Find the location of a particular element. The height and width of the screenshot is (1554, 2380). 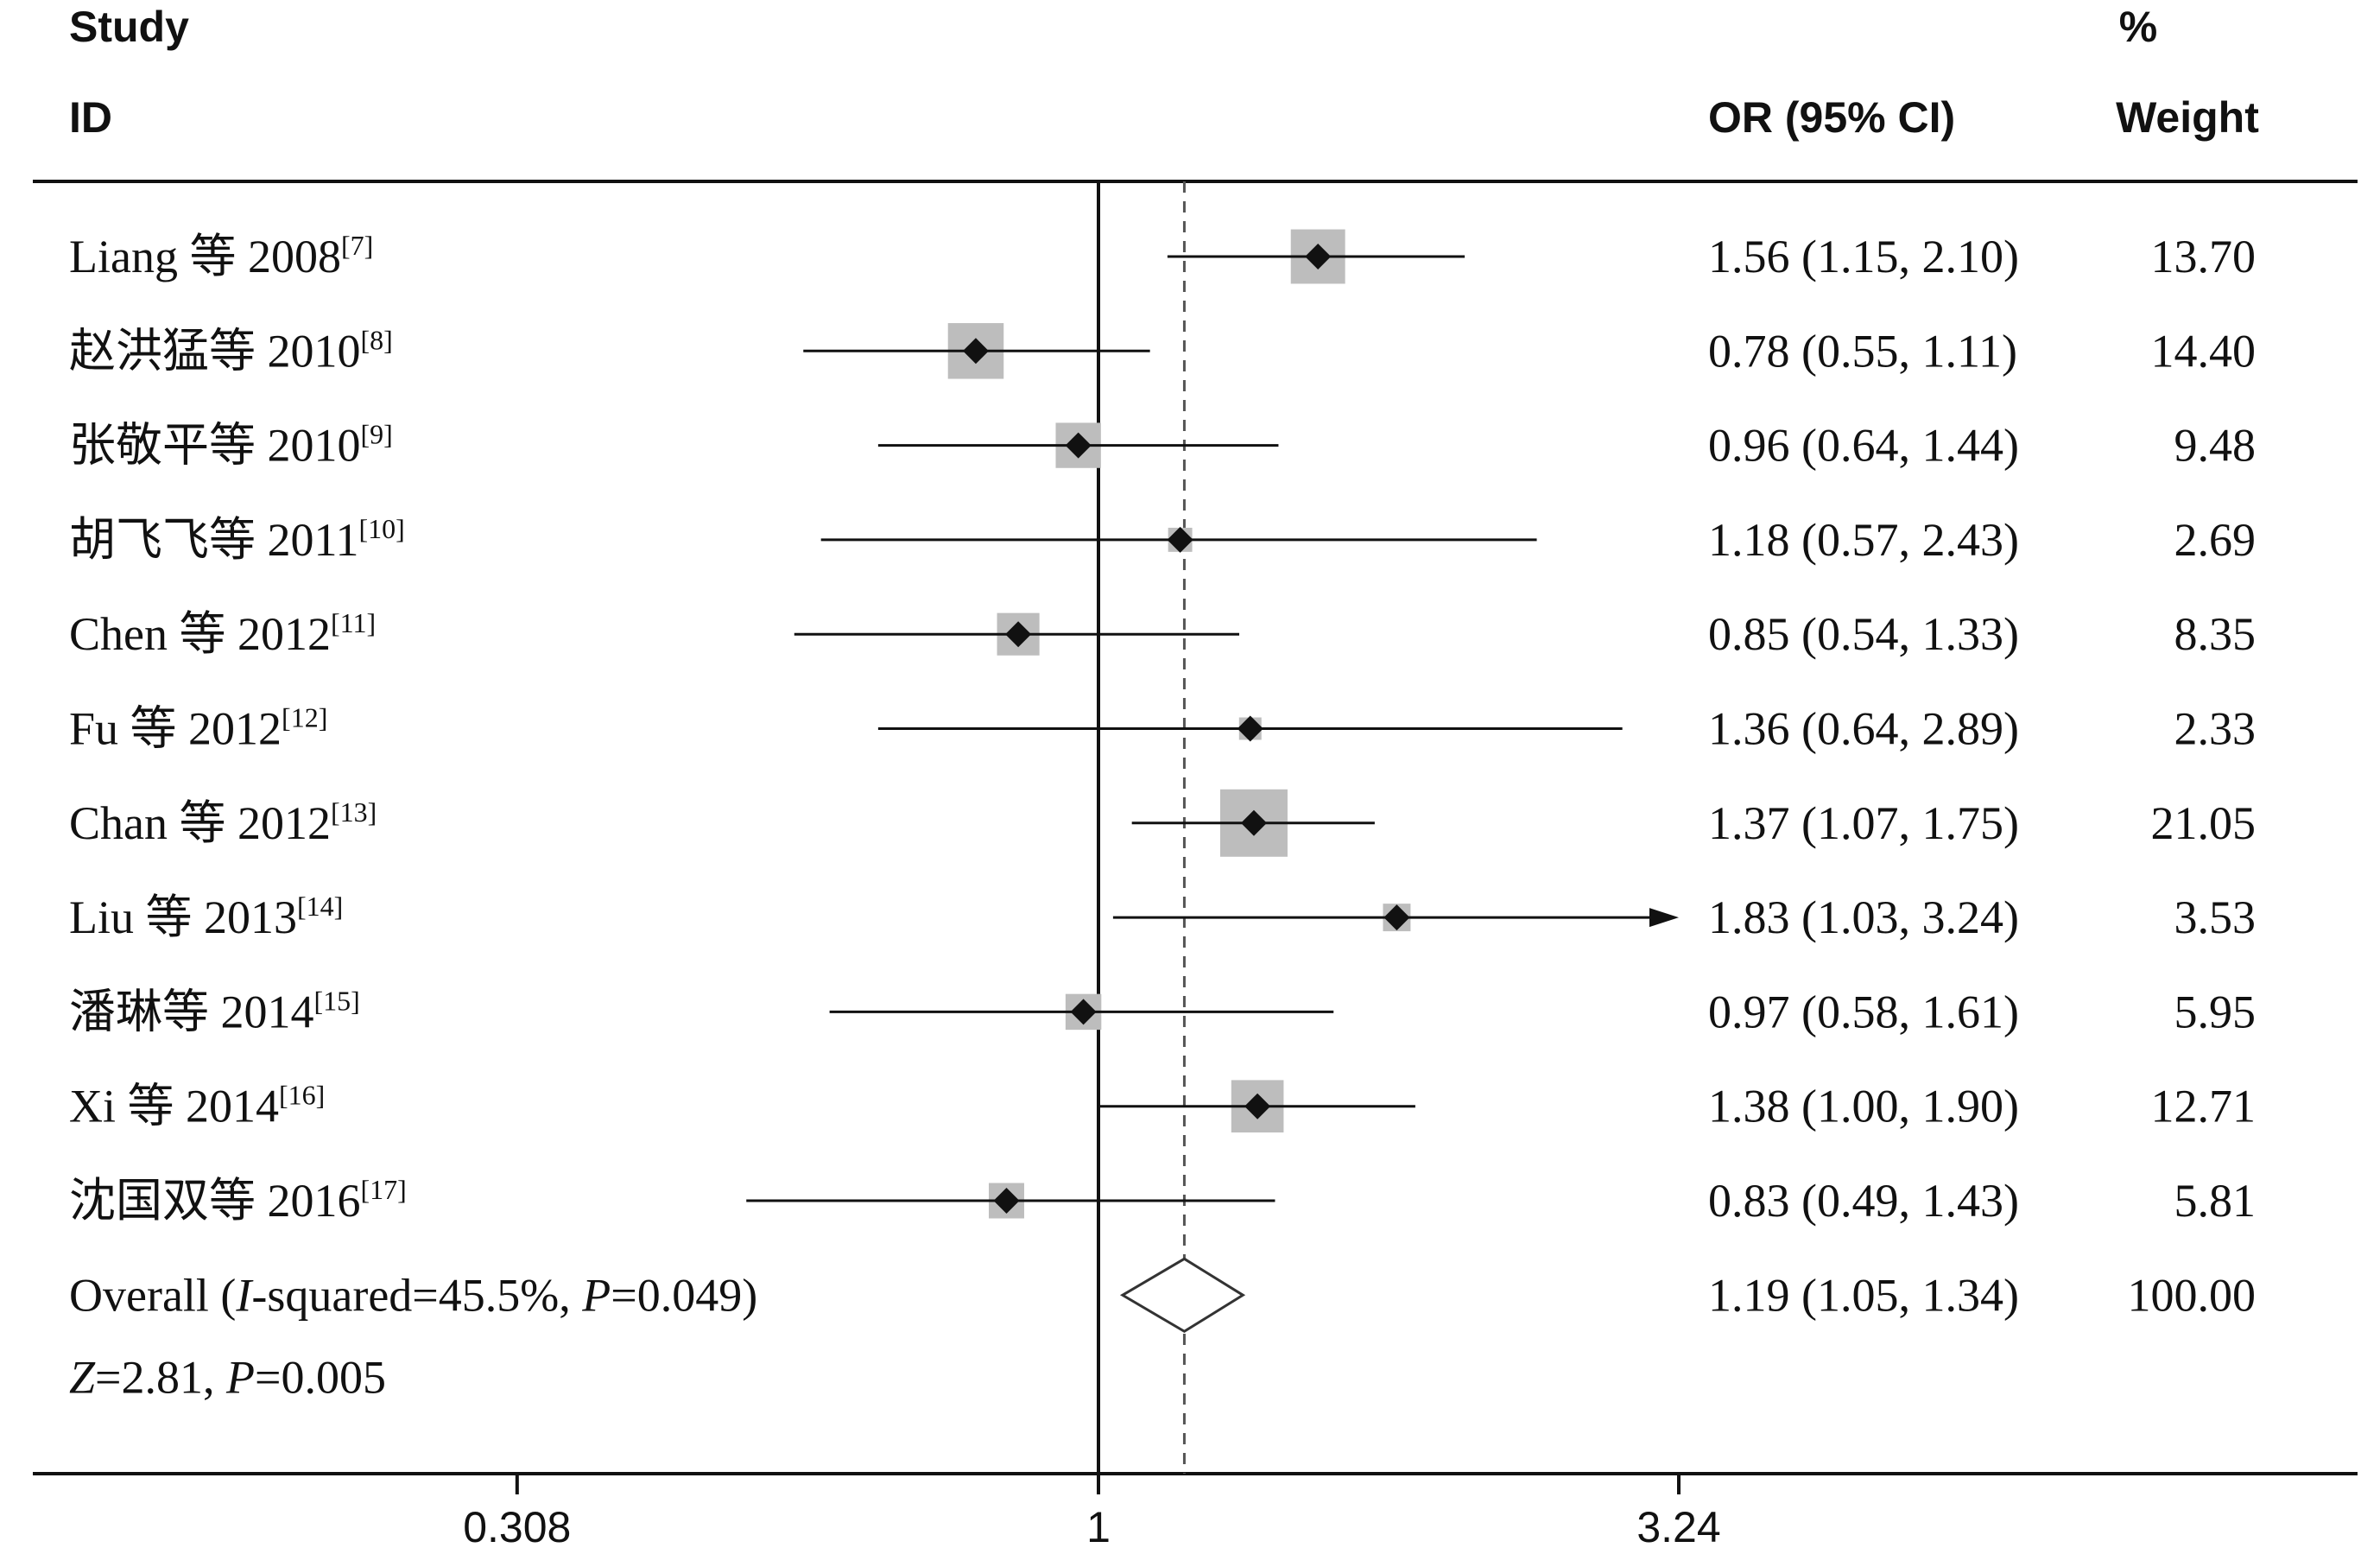

overall-weight-value: 100.00 is located at coordinates (2193, 1295).